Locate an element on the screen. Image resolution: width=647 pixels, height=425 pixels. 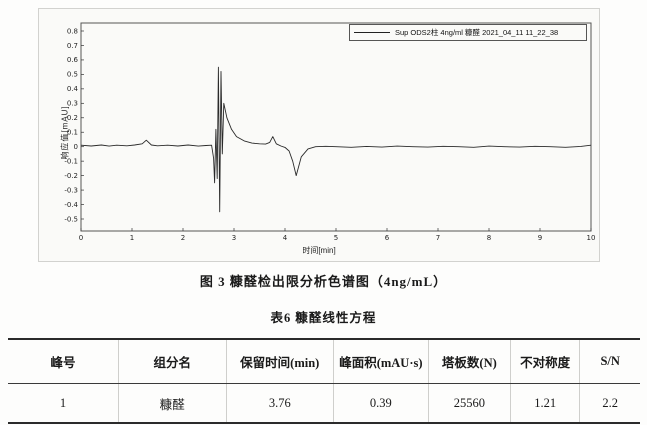
svg-text: -0.4 is located at coordinates (71, 205).